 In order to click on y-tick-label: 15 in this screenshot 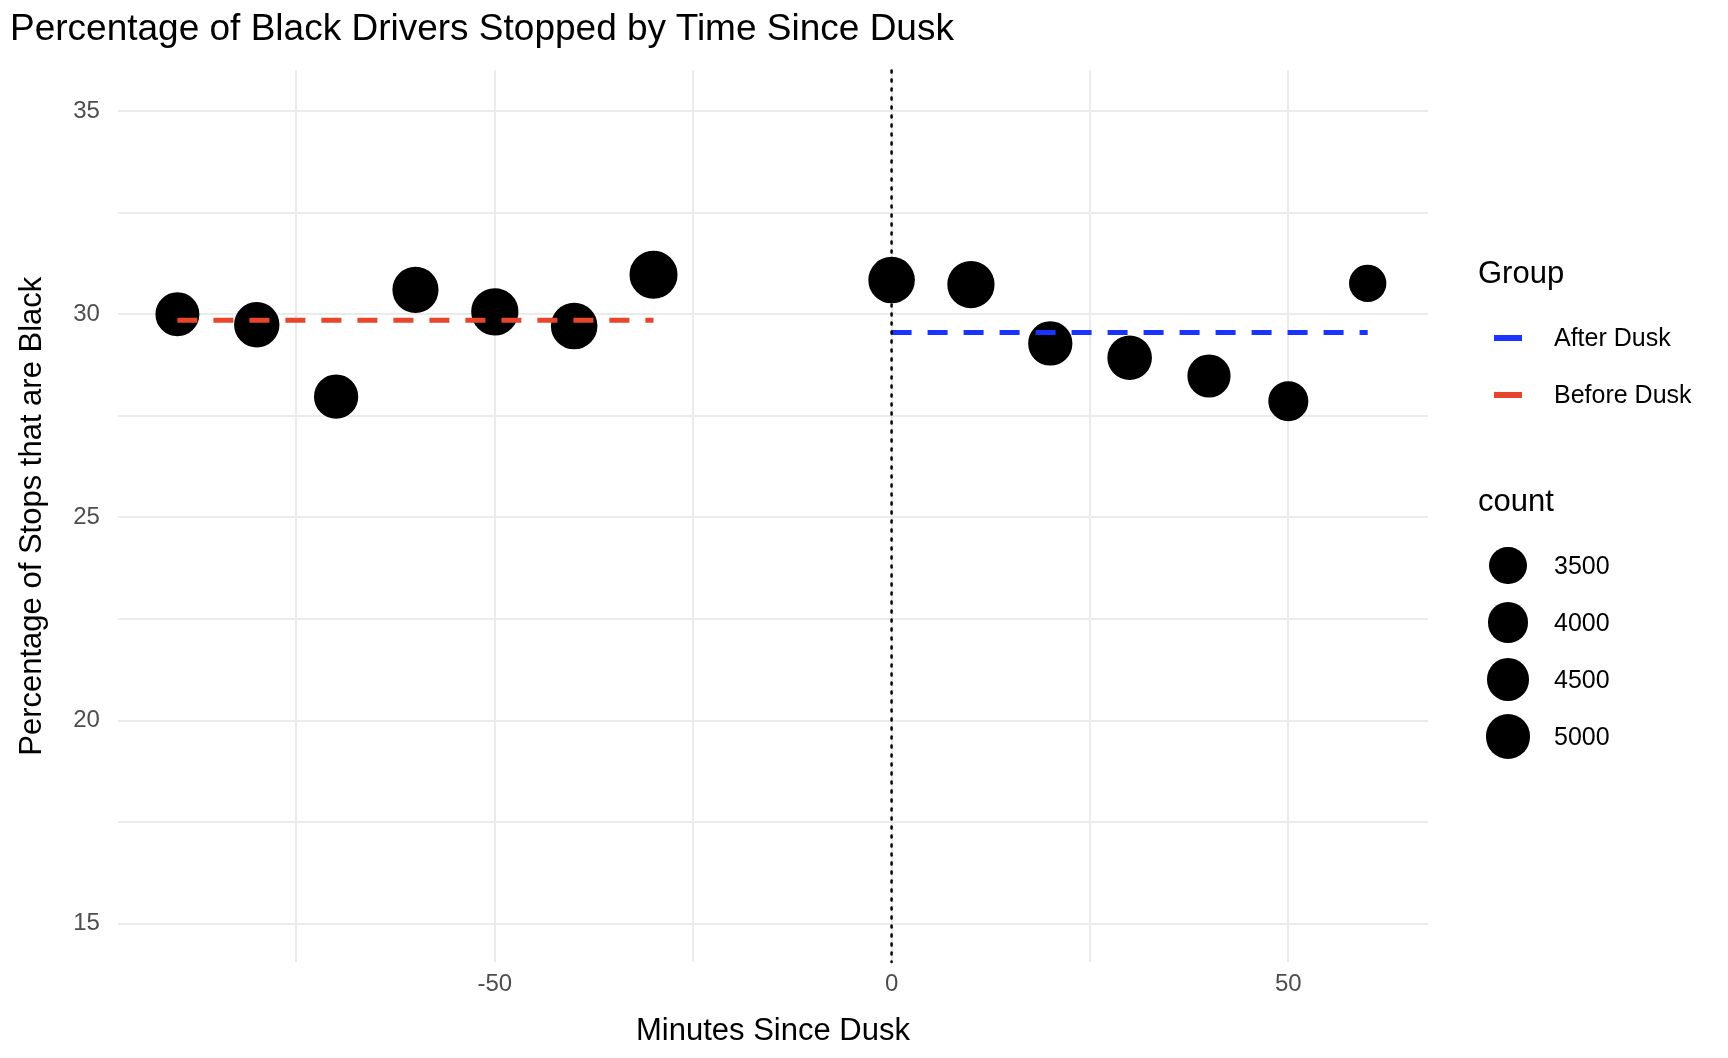, I will do `click(86, 922)`.